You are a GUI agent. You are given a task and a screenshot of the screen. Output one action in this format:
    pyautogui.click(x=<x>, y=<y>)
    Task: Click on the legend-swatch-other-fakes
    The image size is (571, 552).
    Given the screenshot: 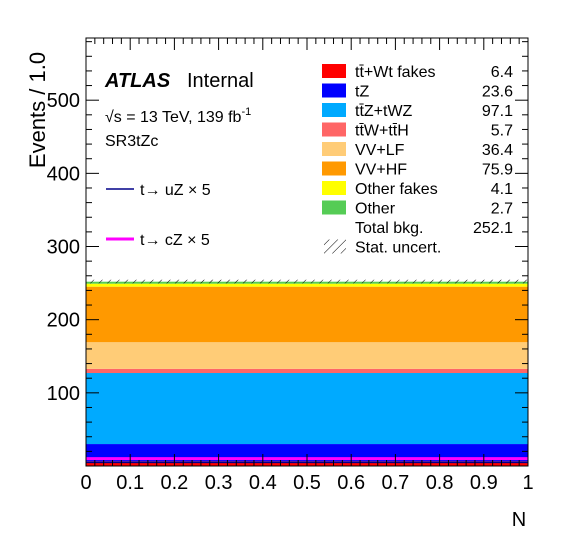 What is the action you would take?
    pyautogui.click(x=334, y=188)
    